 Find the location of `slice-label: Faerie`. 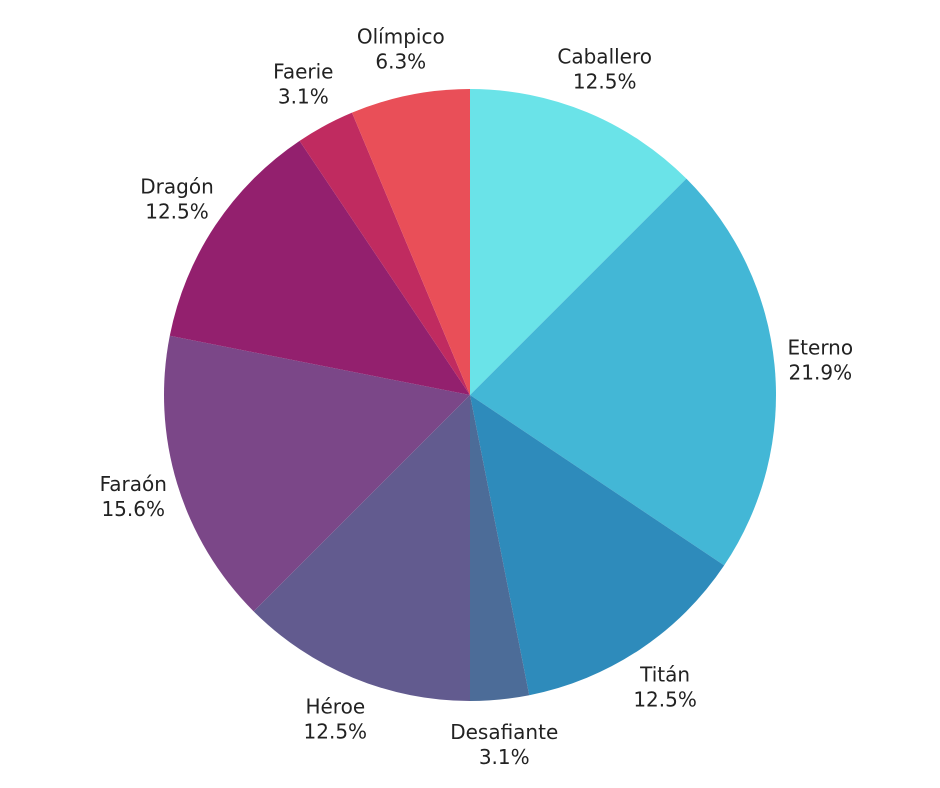

slice-label: Faerie is located at coordinates (303, 71).